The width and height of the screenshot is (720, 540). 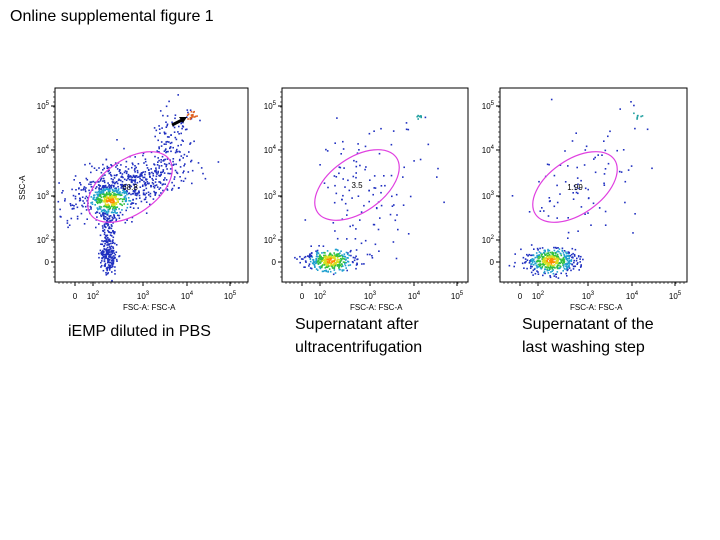 I want to click on caption-1: iEMP diluted in PBS, so click(x=139, y=331).